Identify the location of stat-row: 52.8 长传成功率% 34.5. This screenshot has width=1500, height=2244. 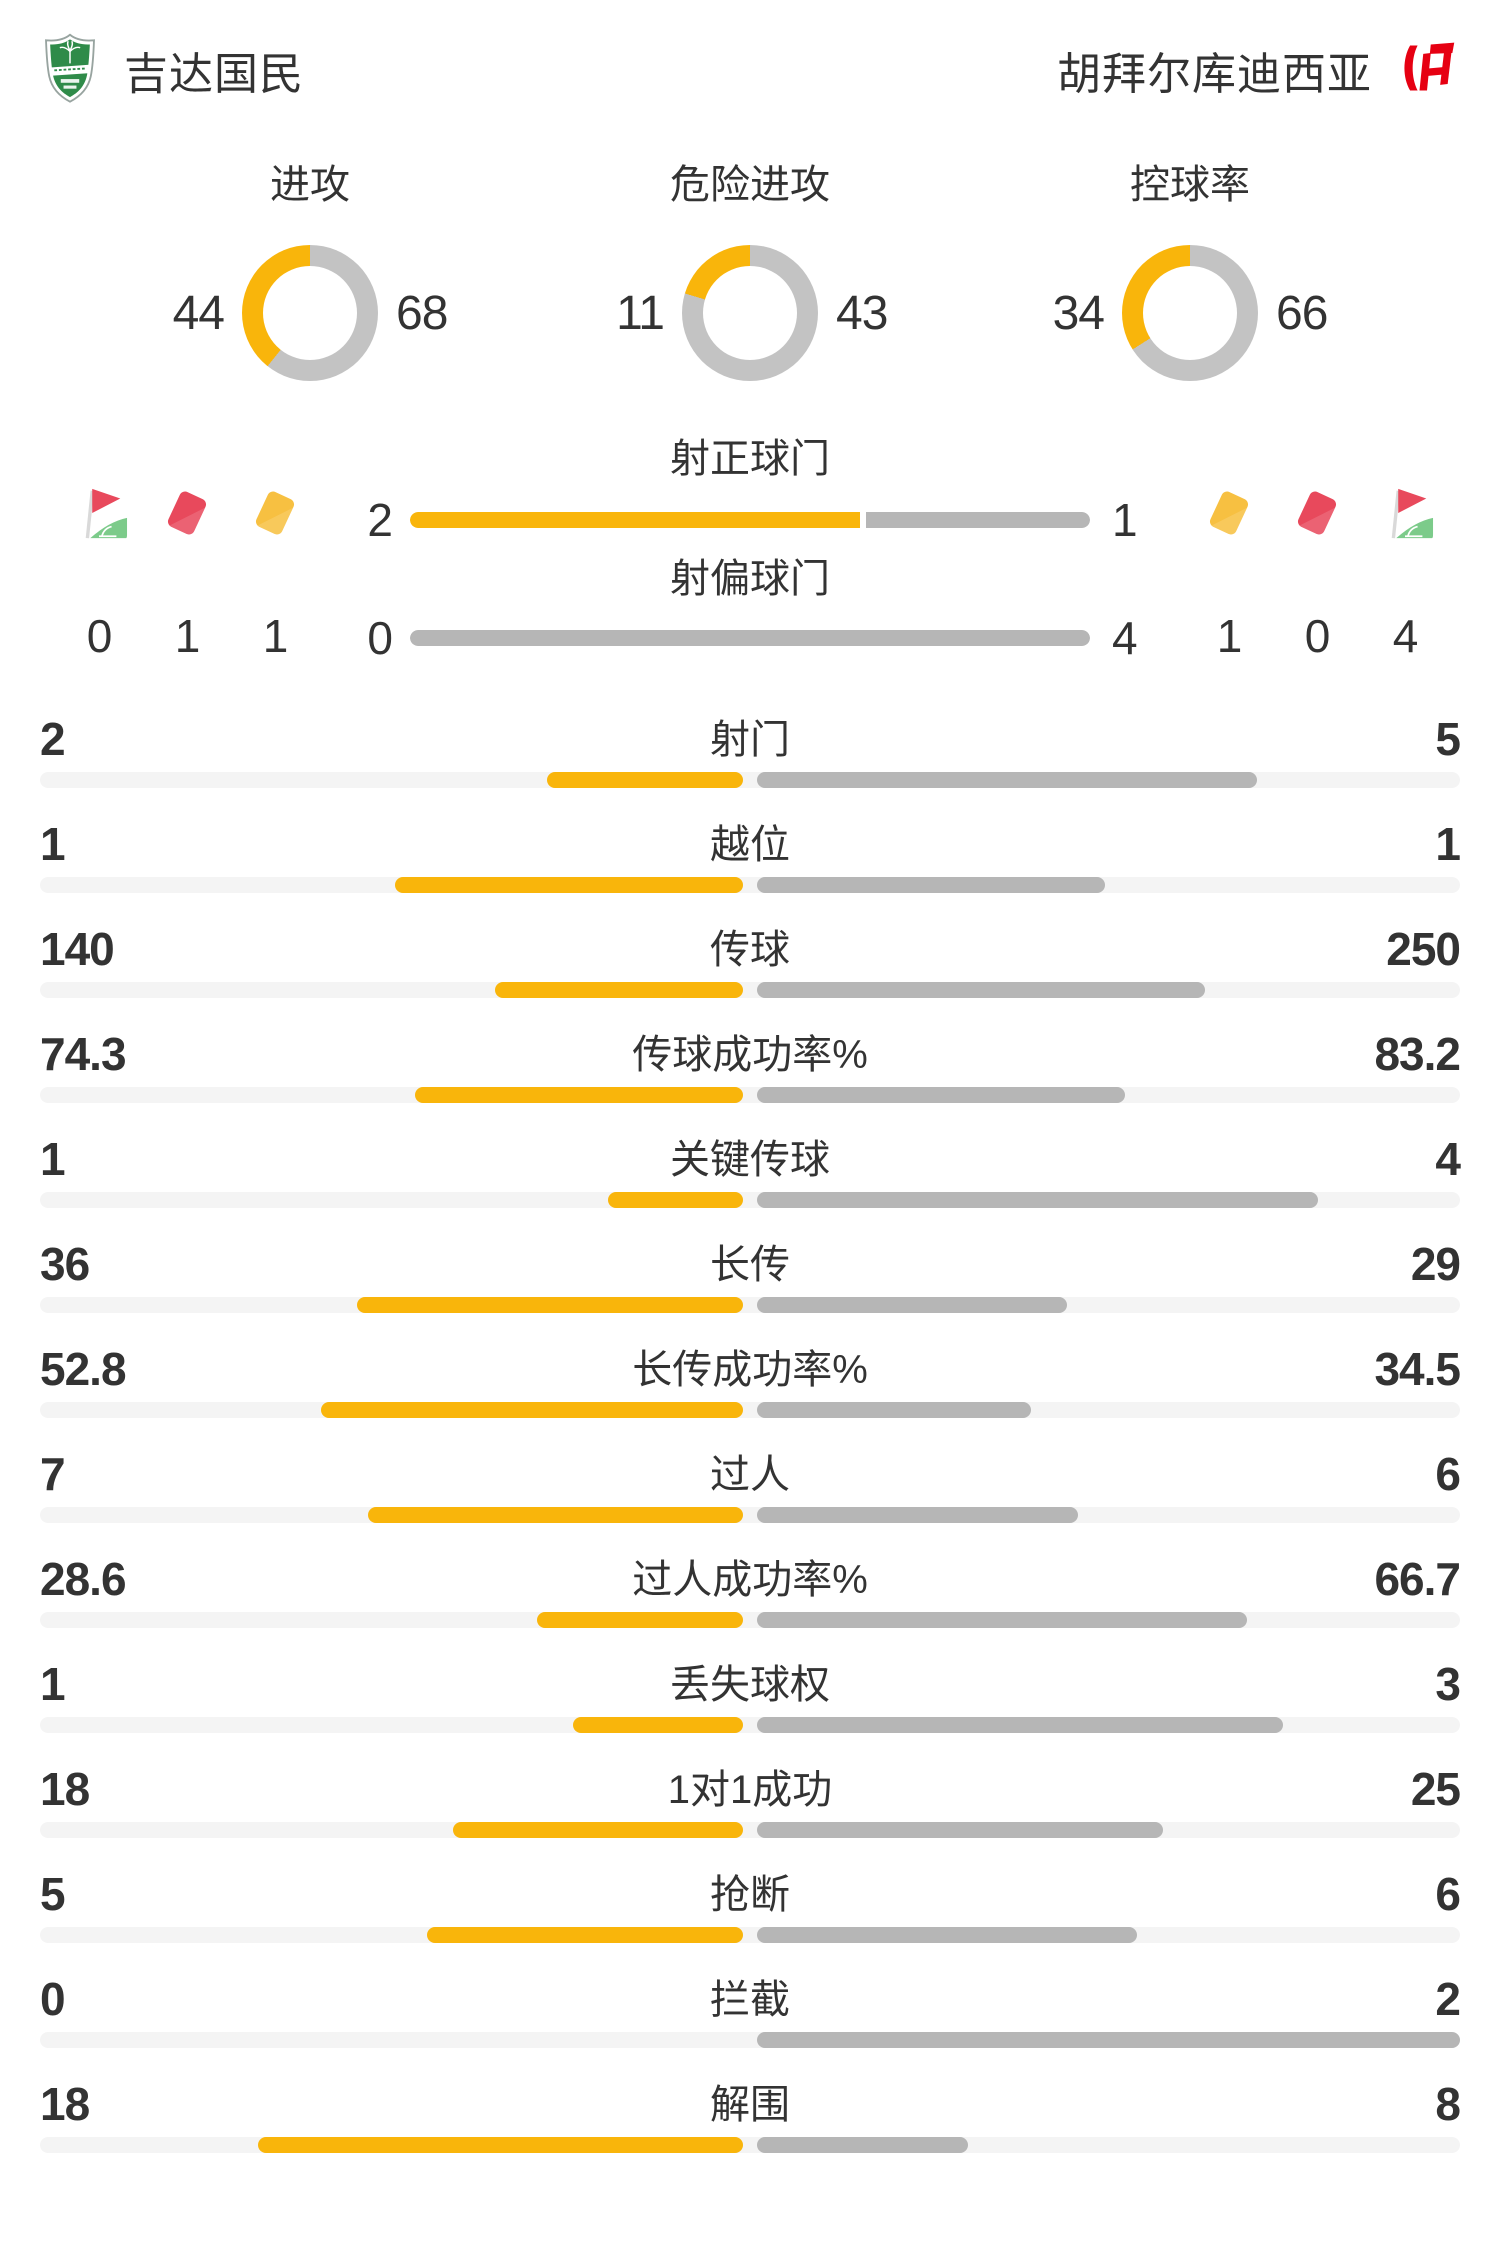
(750, 1370).